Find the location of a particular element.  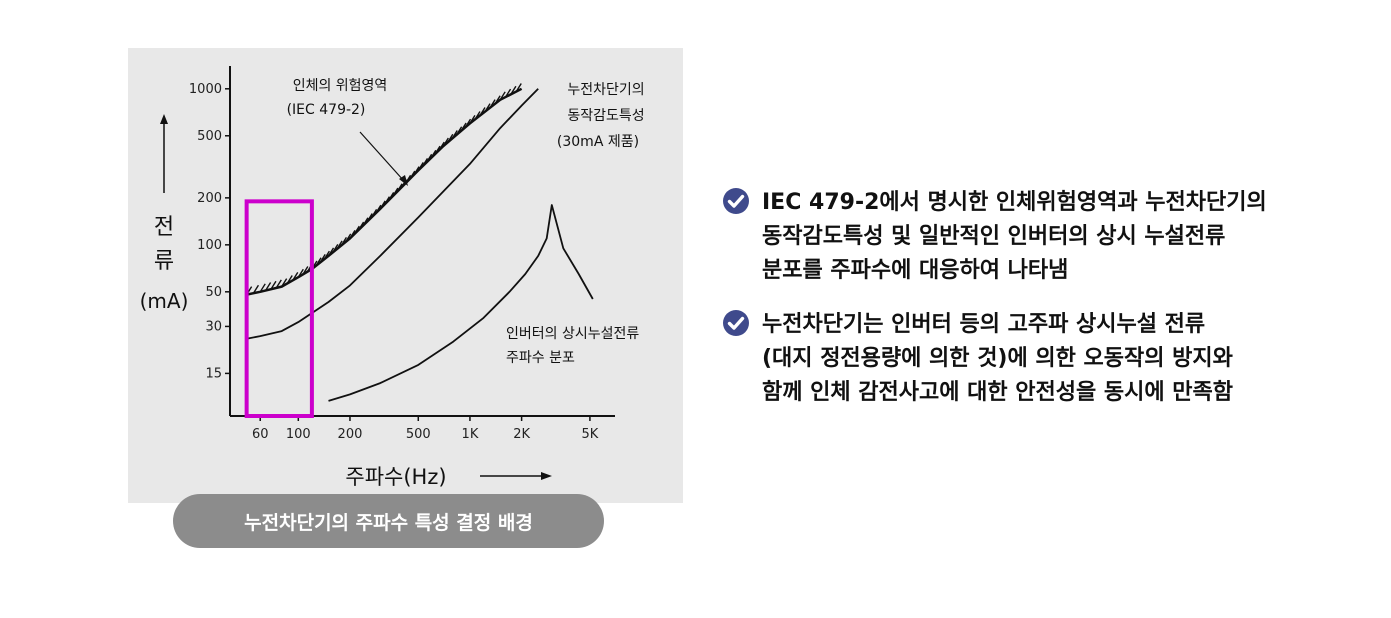

x-tick-label: 100 is located at coordinates (298, 434).